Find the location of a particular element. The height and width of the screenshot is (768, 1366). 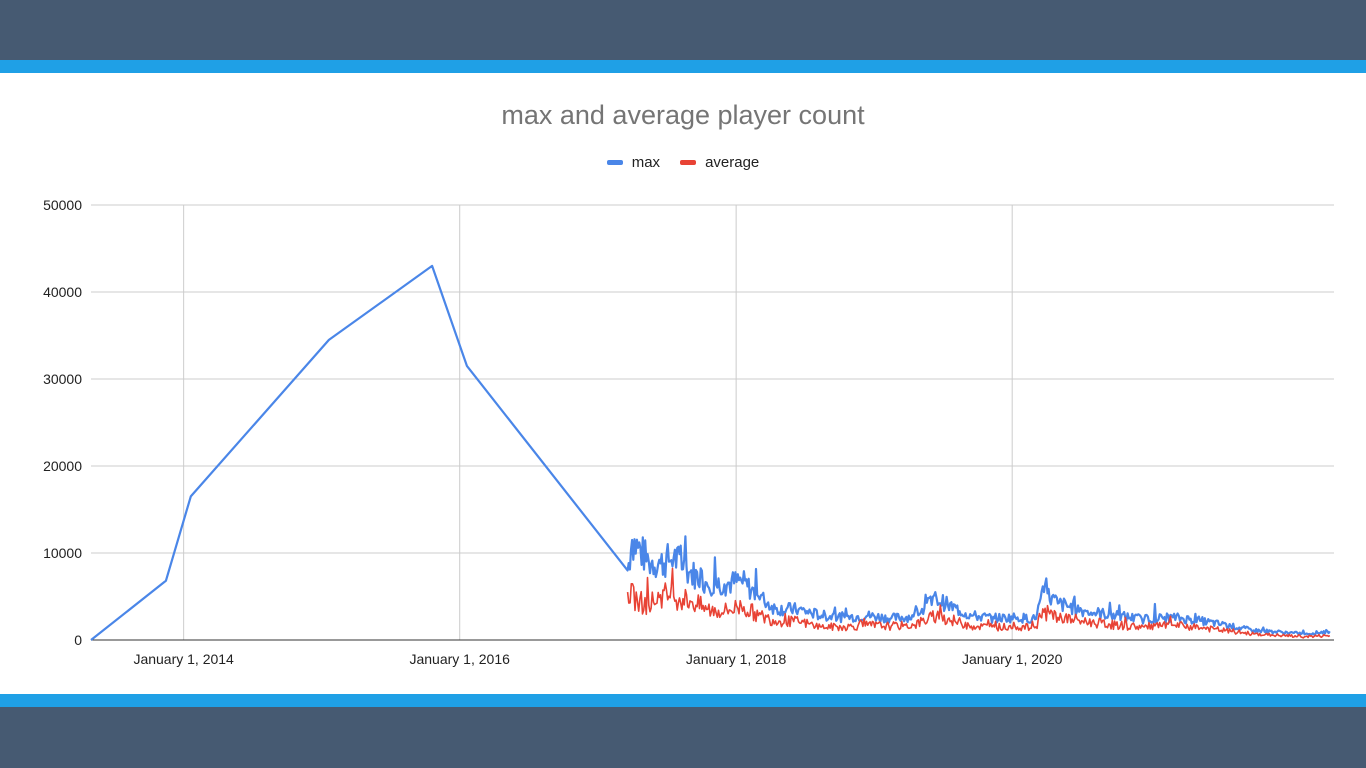

y-tick-label: 0 is located at coordinates (78, 640).